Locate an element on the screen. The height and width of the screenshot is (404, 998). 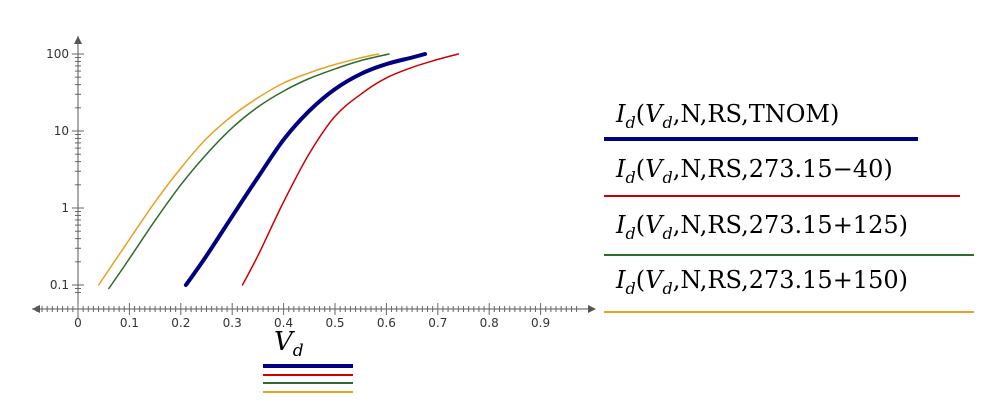
x-tick-label: 0.9 is located at coordinates (540, 323).